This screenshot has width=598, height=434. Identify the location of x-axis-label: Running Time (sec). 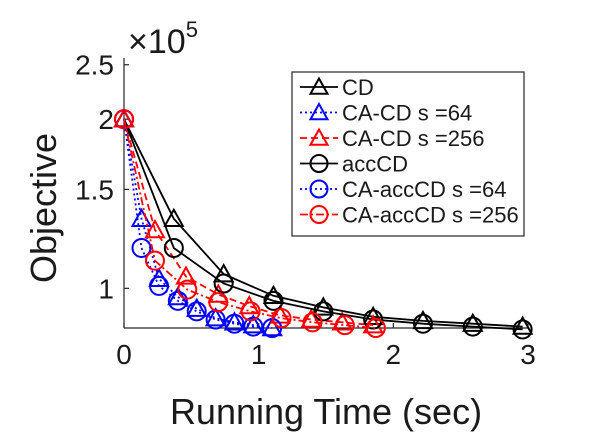
(326, 411).